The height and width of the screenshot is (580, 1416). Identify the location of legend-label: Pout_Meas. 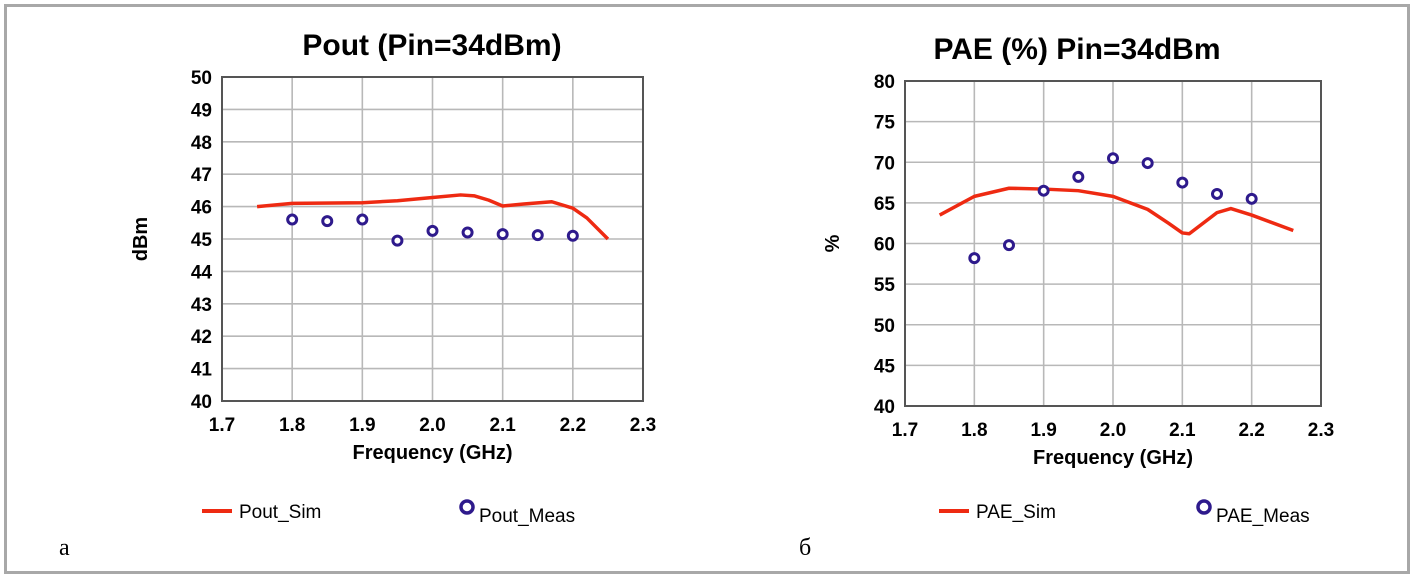
(527, 516).